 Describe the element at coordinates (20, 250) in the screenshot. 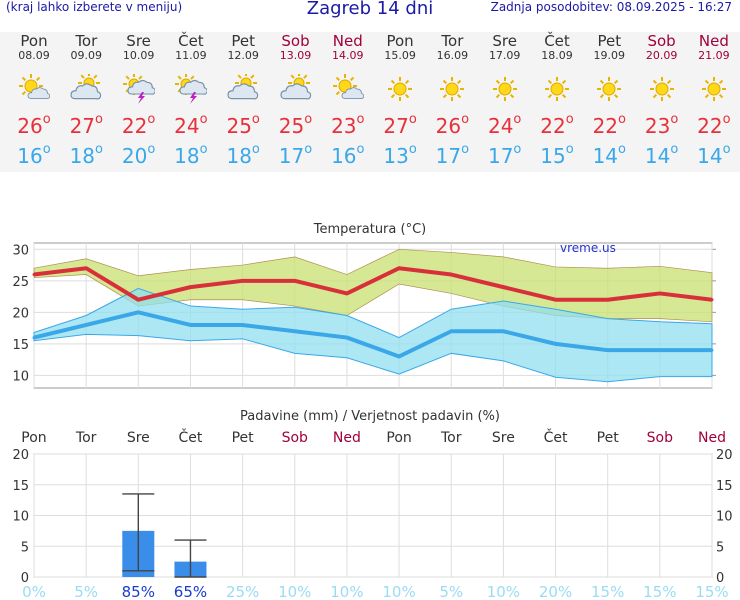

I see `temperature-y-tick: 30` at that location.